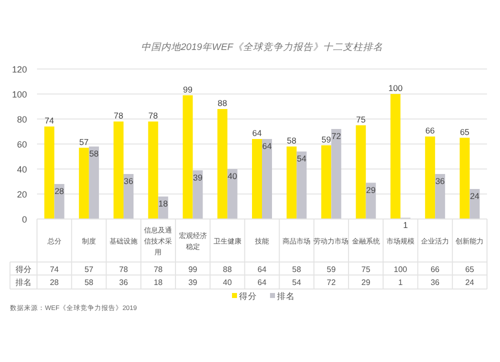 The image size is (500, 362). Describe the element at coordinates (336, 136) in the screenshot. I see `text: 72` at that location.